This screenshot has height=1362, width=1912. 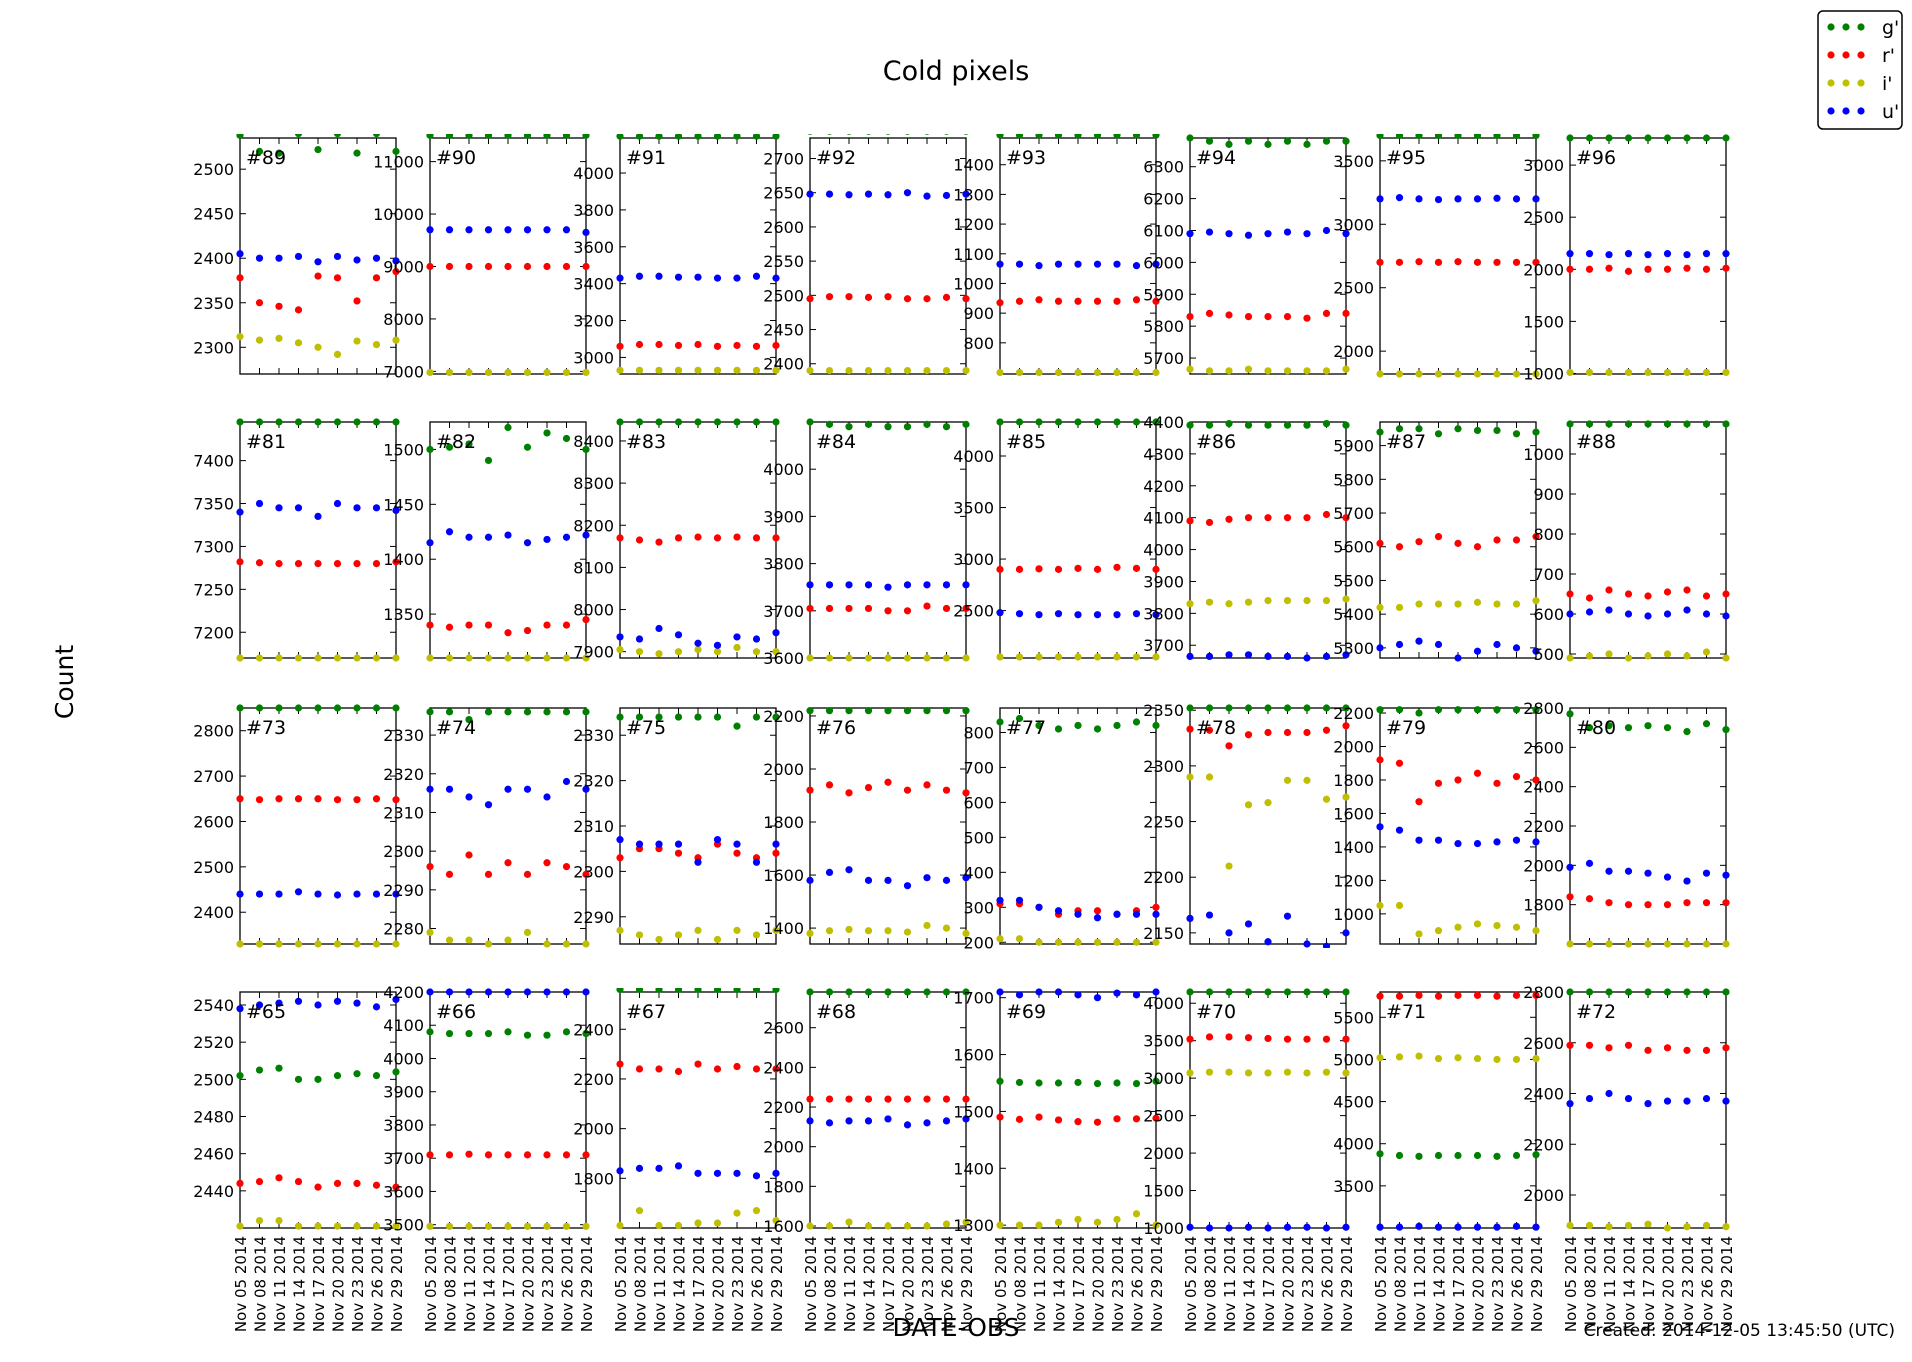 What do you see at coordinates (1596, 442) in the screenshot?
I see `panel-label: #88` at bounding box center [1596, 442].